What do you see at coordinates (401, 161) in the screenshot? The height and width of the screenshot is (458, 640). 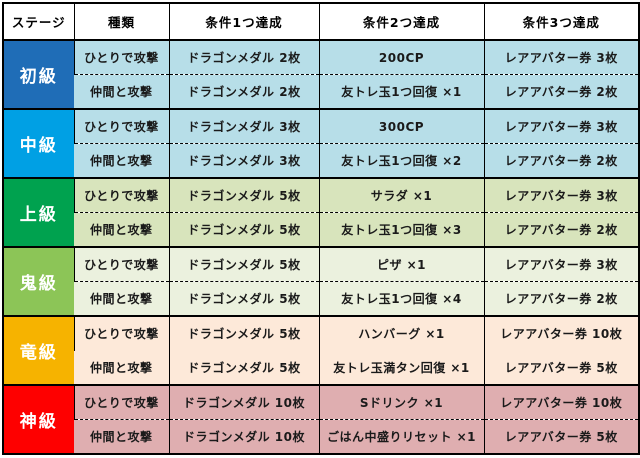 I see `condition2-reward-cell: 友トレ玉1つ回復 ×2` at bounding box center [401, 161].